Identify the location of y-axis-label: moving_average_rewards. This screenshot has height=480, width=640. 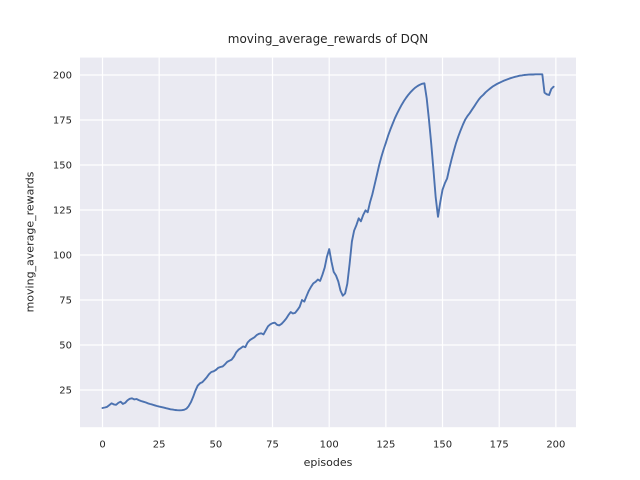
(30, 242).